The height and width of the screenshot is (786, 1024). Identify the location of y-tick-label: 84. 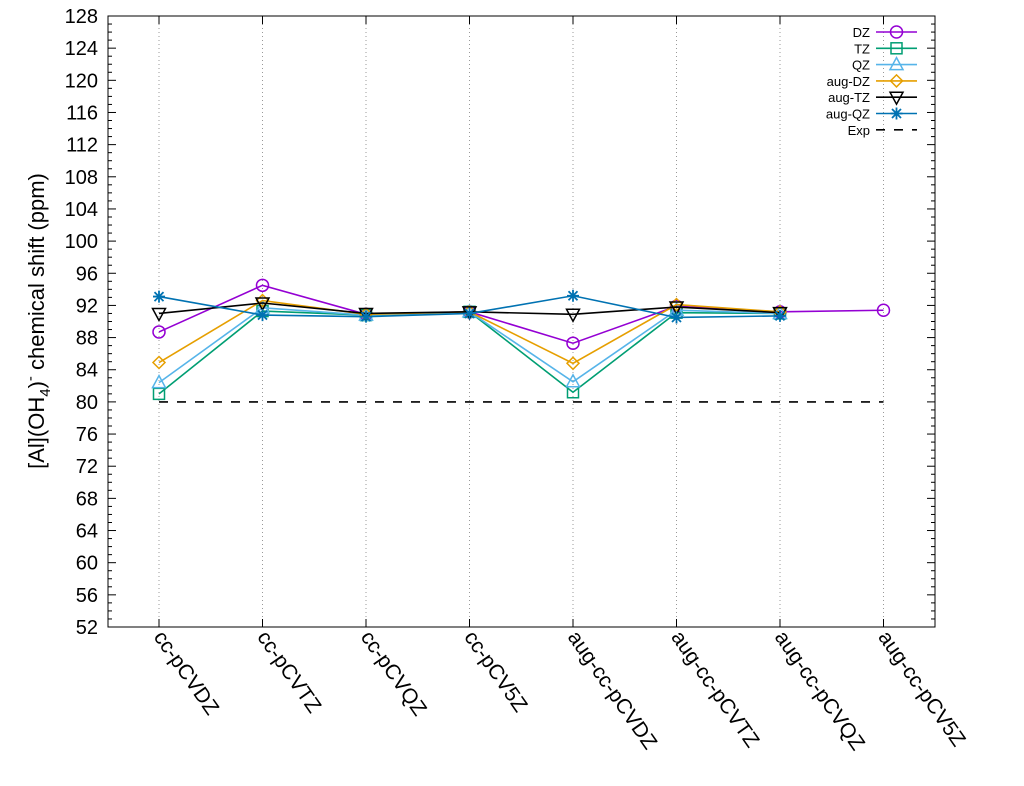
(87, 371).